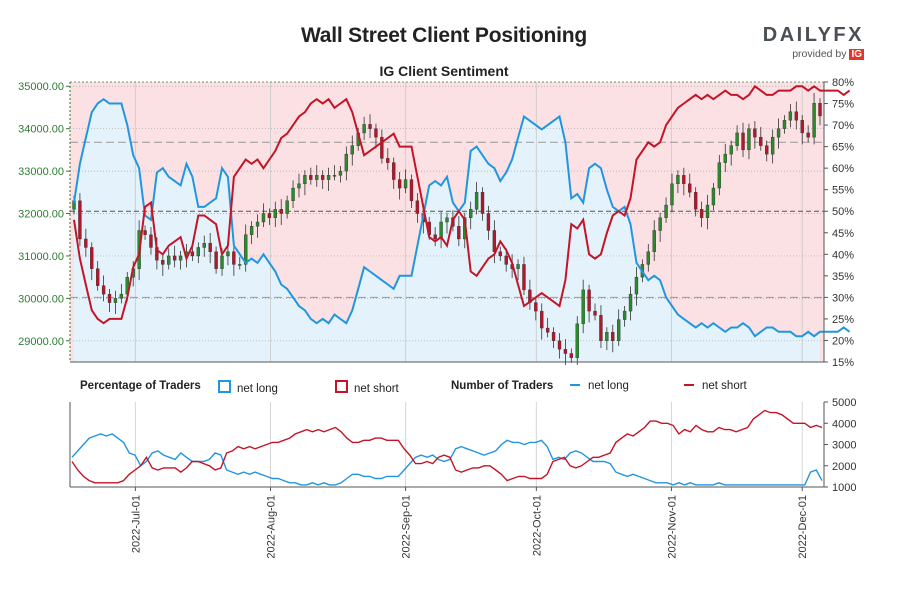 This screenshot has height=600, width=900. I want to click on legend-num-short: net short, so click(715, 386).